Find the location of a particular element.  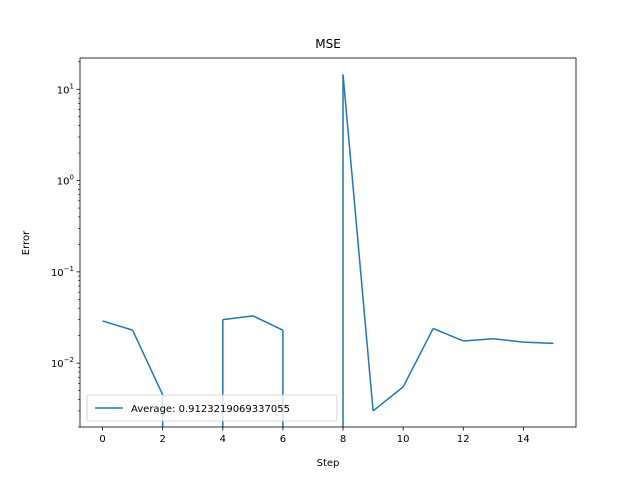

x-tick-label: 2 is located at coordinates (162, 439).